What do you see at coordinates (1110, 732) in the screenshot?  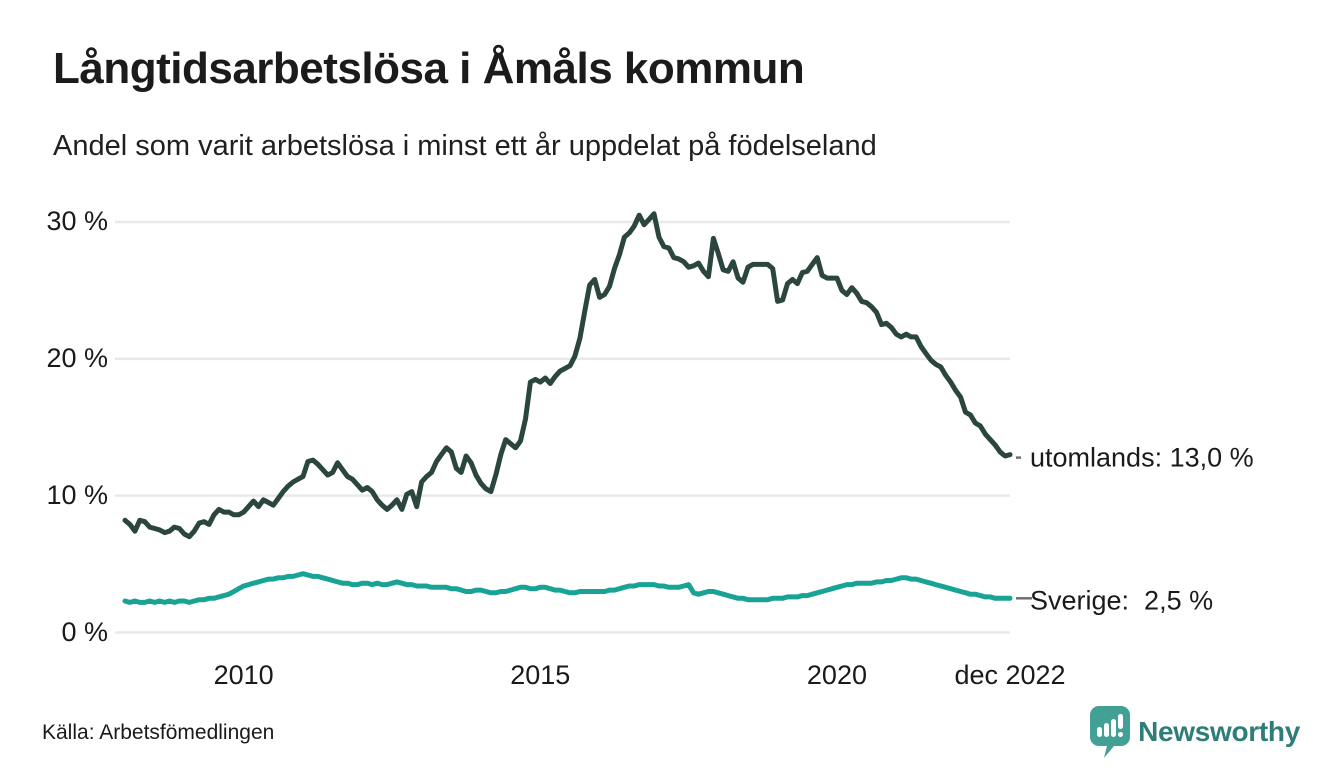 I see `newsworthy-pin-icon` at bounding box center [1110, 732].